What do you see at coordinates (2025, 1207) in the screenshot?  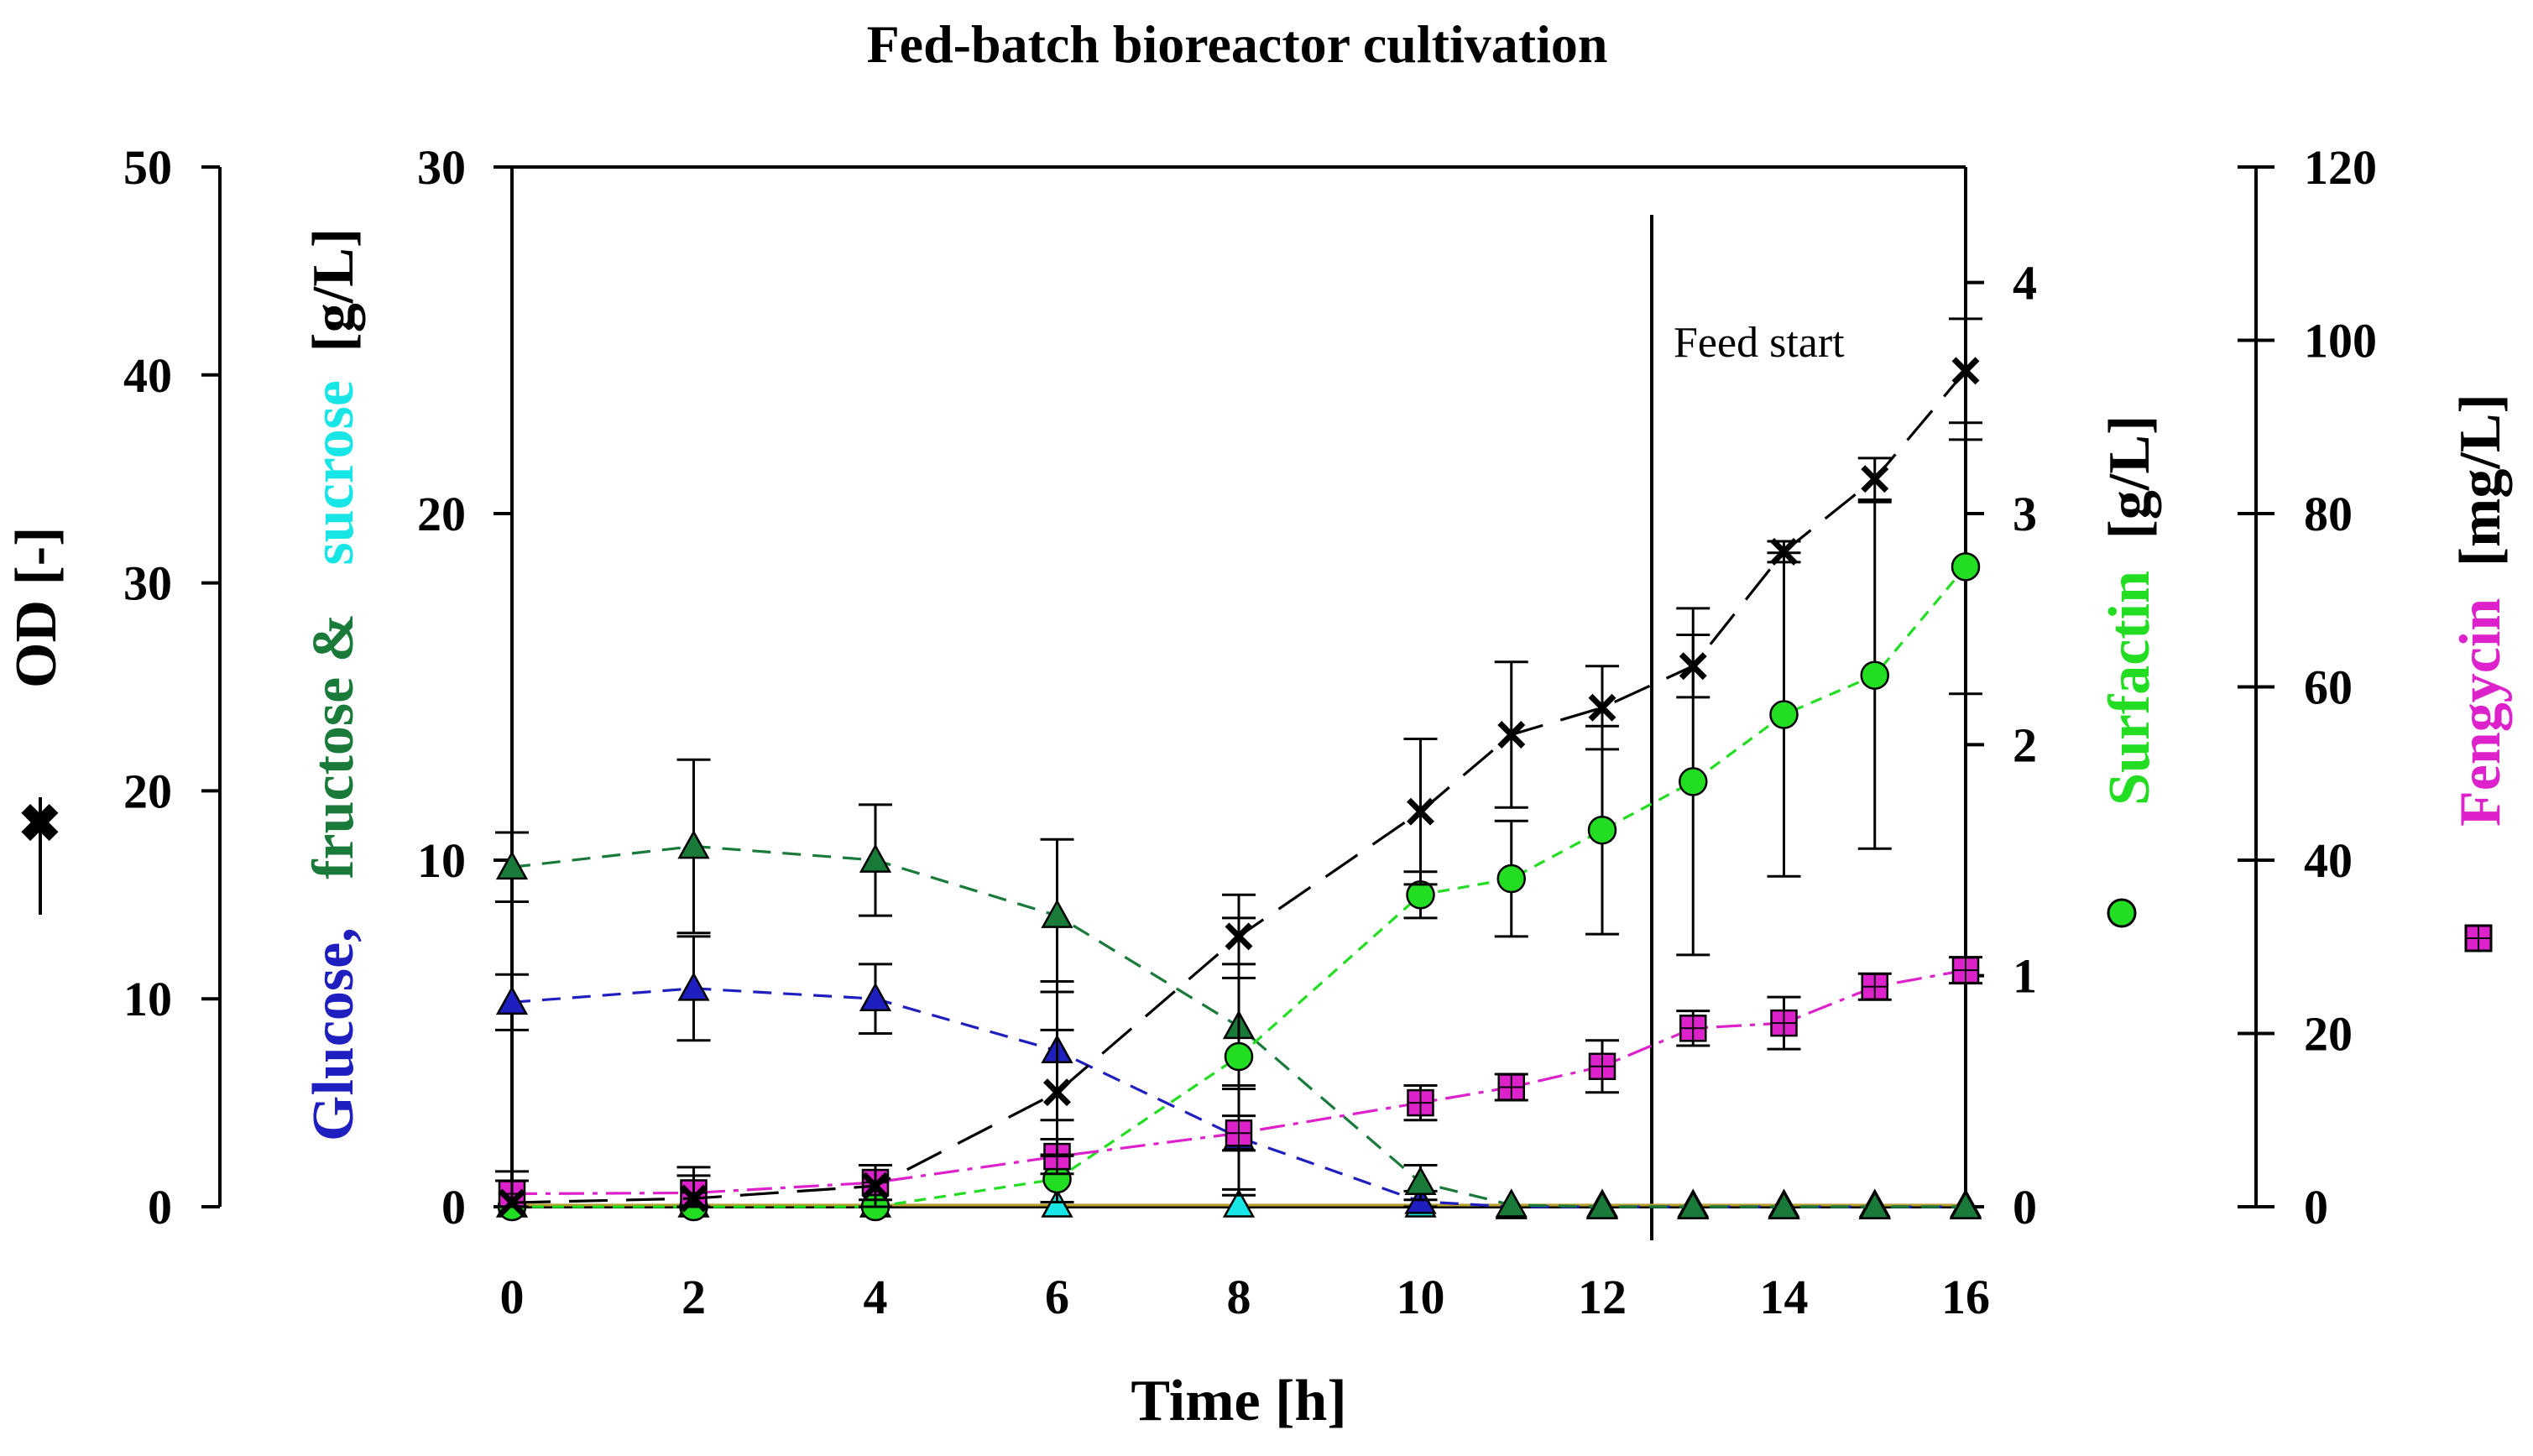 I see `surfactin-tick-label: 0` at bounding box center [2025, 1207].